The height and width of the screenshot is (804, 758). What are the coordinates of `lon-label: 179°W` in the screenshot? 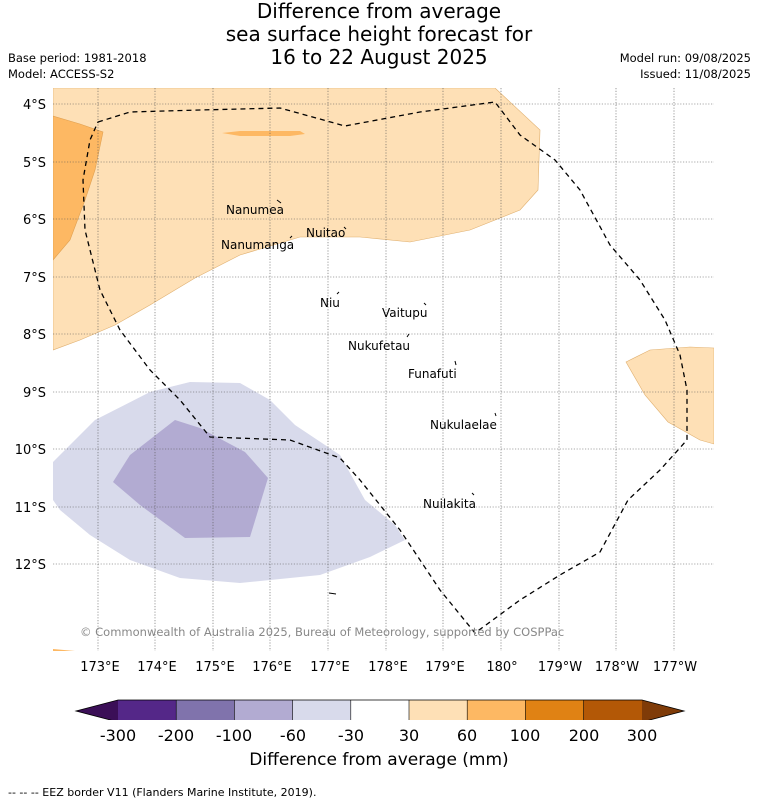 It's located at (560, 667).